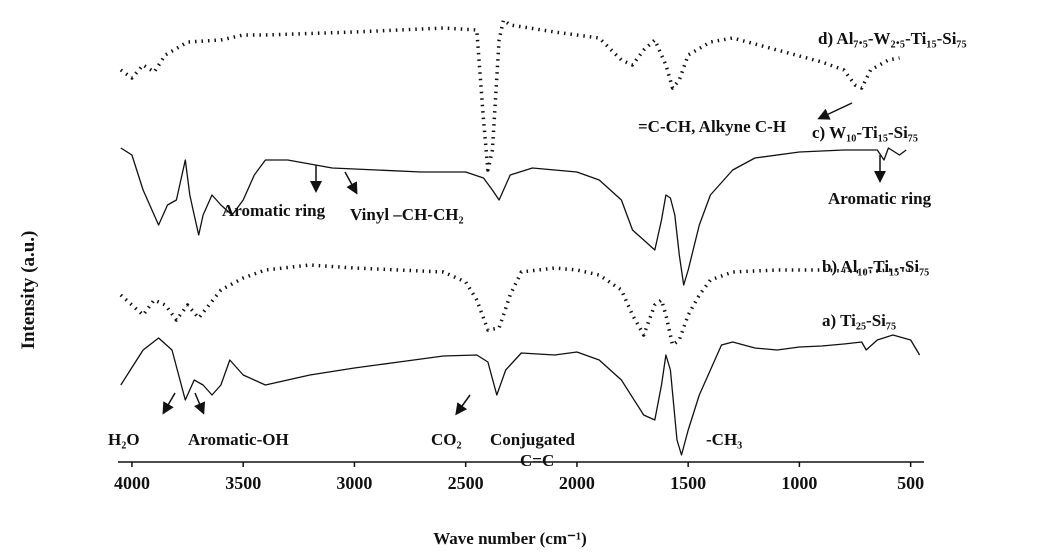 The height and width of the screenshot is (552, 1044). Describe the element at coordinates (859, 320) in the screenshot. I see `series-label: a) Ti₂₅-Si₇₅` at that location.